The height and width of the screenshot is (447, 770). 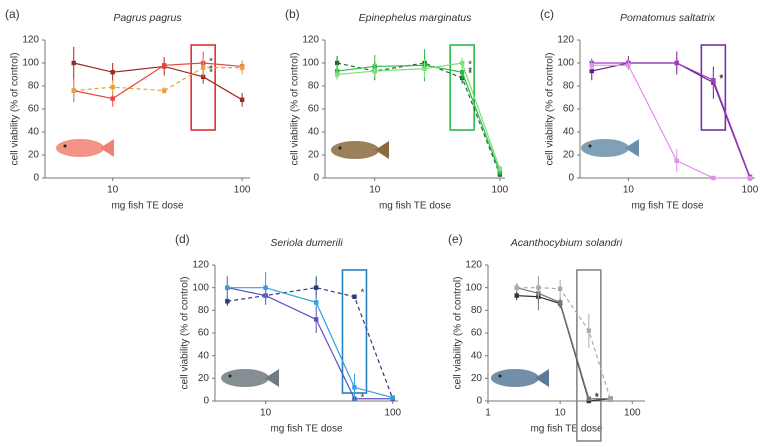 What do you see at coordinates (306, 243) in the screenshot?
I see `panel-title: Seriola dumerili` at bounding box center [306, 243].